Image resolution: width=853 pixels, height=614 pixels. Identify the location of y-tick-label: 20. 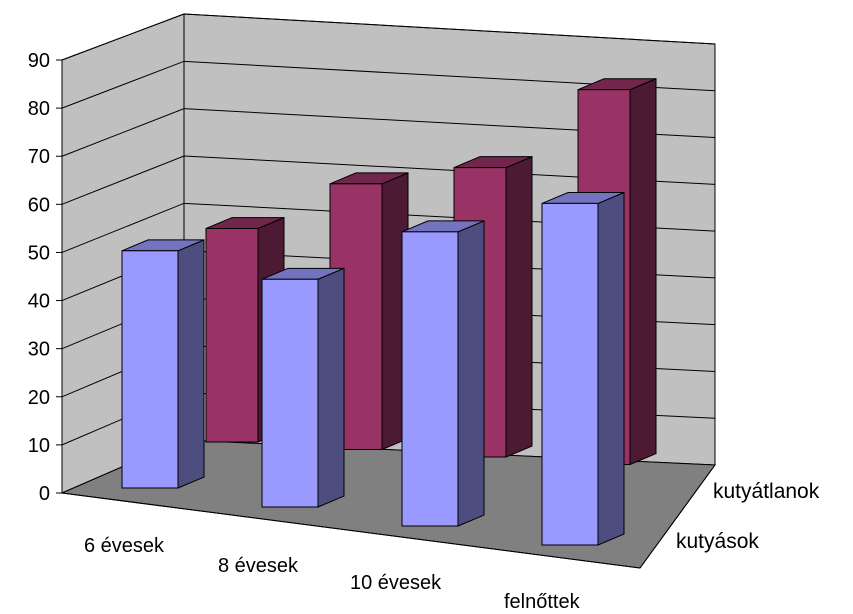
(39, 398).